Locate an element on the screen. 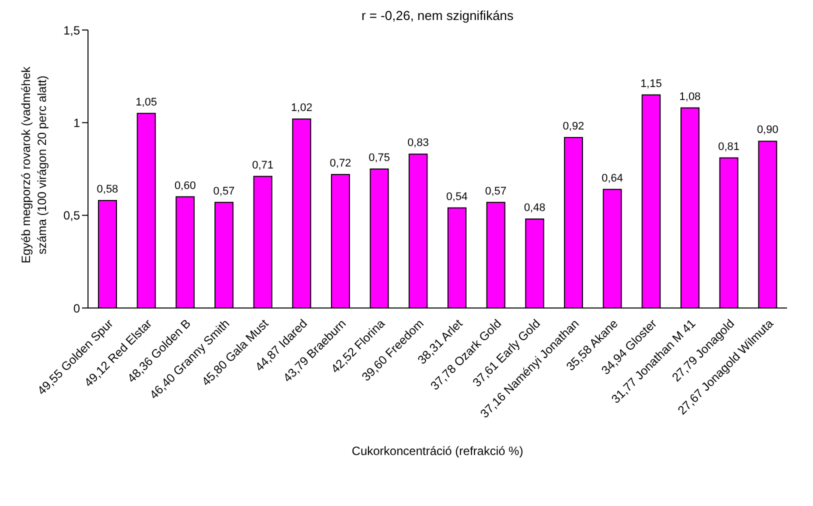 Image resolution: width=813 pixels, height=506 pixels. data-label: 0,58 is located at coordinates (107, 190).